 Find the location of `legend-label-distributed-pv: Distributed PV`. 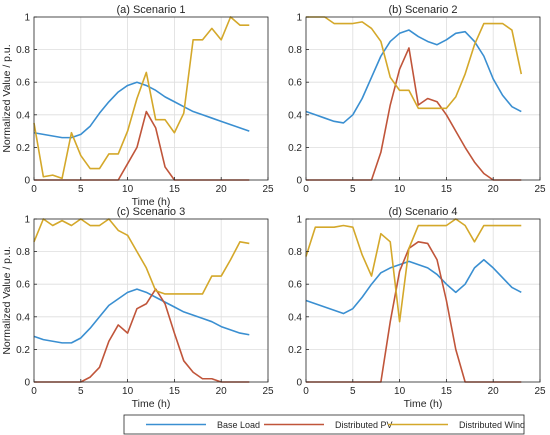

legend-label-distributed-pv: Distributed PV is located at coordinates (364, 425).